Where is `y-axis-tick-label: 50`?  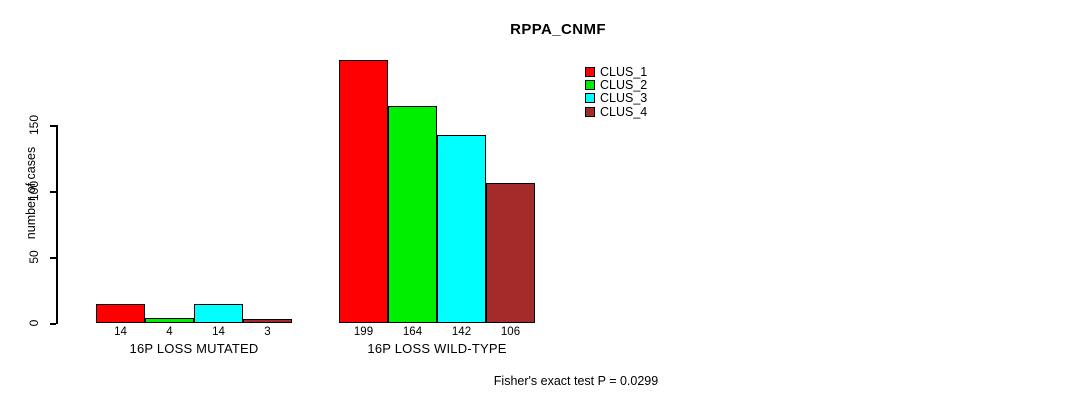 y-axis-tick-label: 50 is located at coordinates (34, 257).